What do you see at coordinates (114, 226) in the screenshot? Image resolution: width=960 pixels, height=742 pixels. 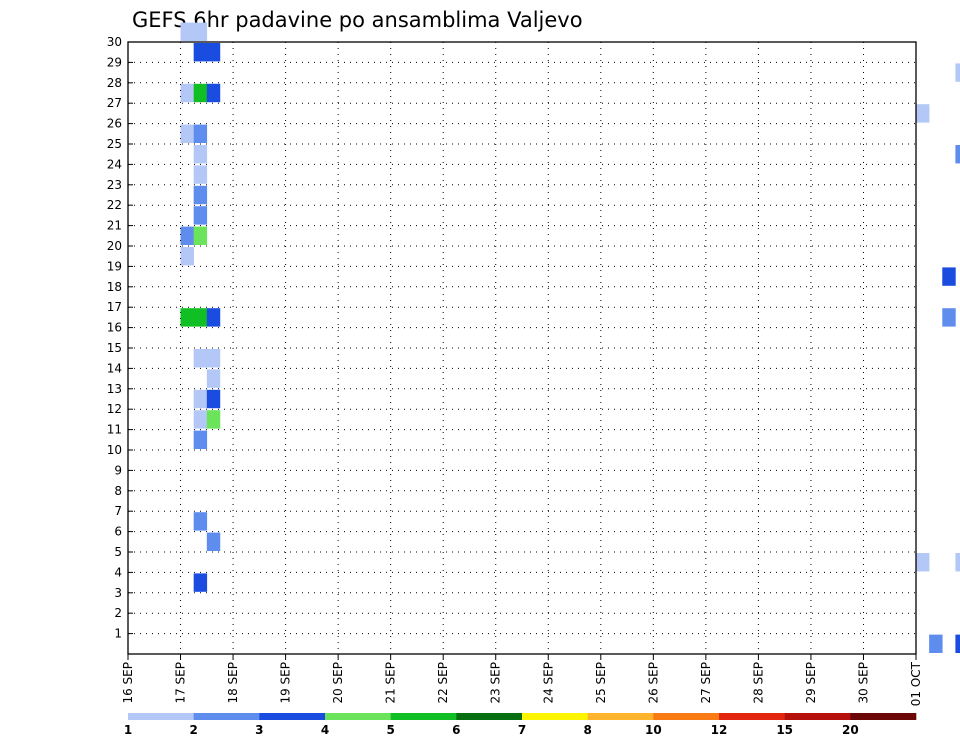 I see `y-tick-label: 21` at bounding box center [114, 226].